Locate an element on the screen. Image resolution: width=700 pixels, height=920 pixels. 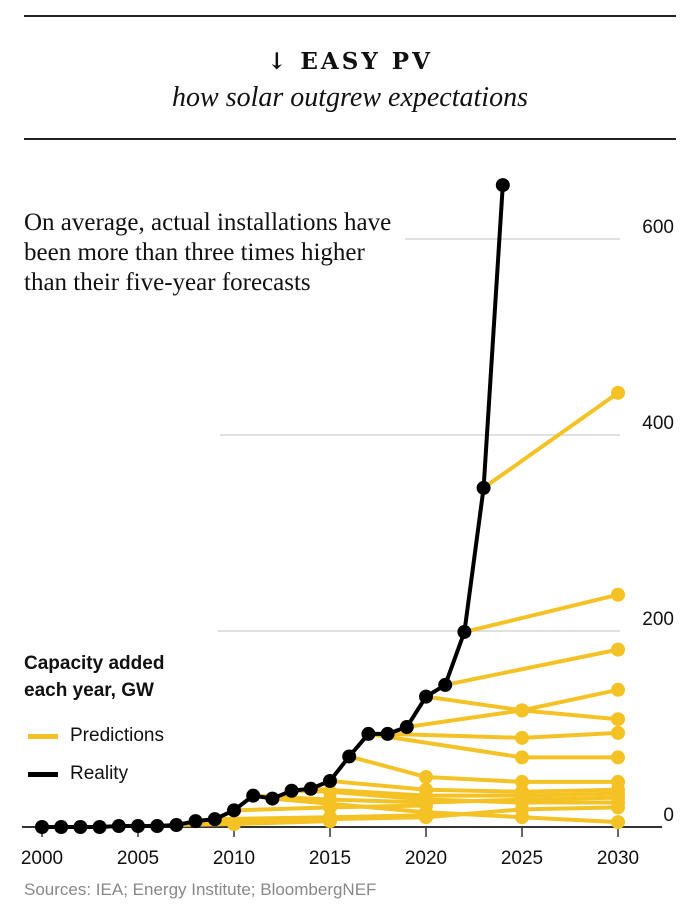
arrow-down-icon: ↓ is located at coordinates (278, 61).